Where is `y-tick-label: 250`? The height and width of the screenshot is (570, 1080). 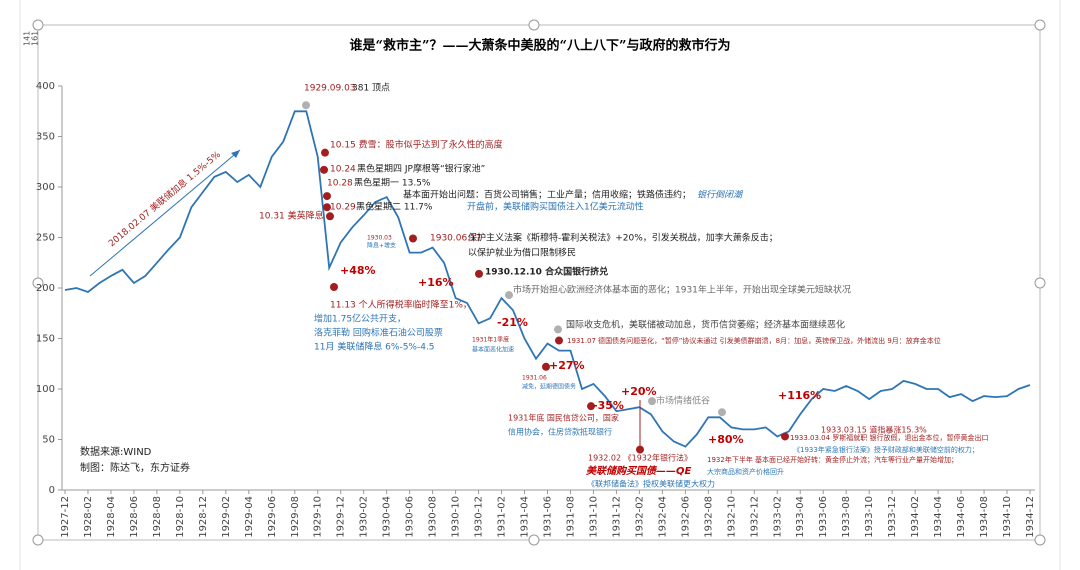
y-tick-label: 250 is located at coordinates (45, 238).